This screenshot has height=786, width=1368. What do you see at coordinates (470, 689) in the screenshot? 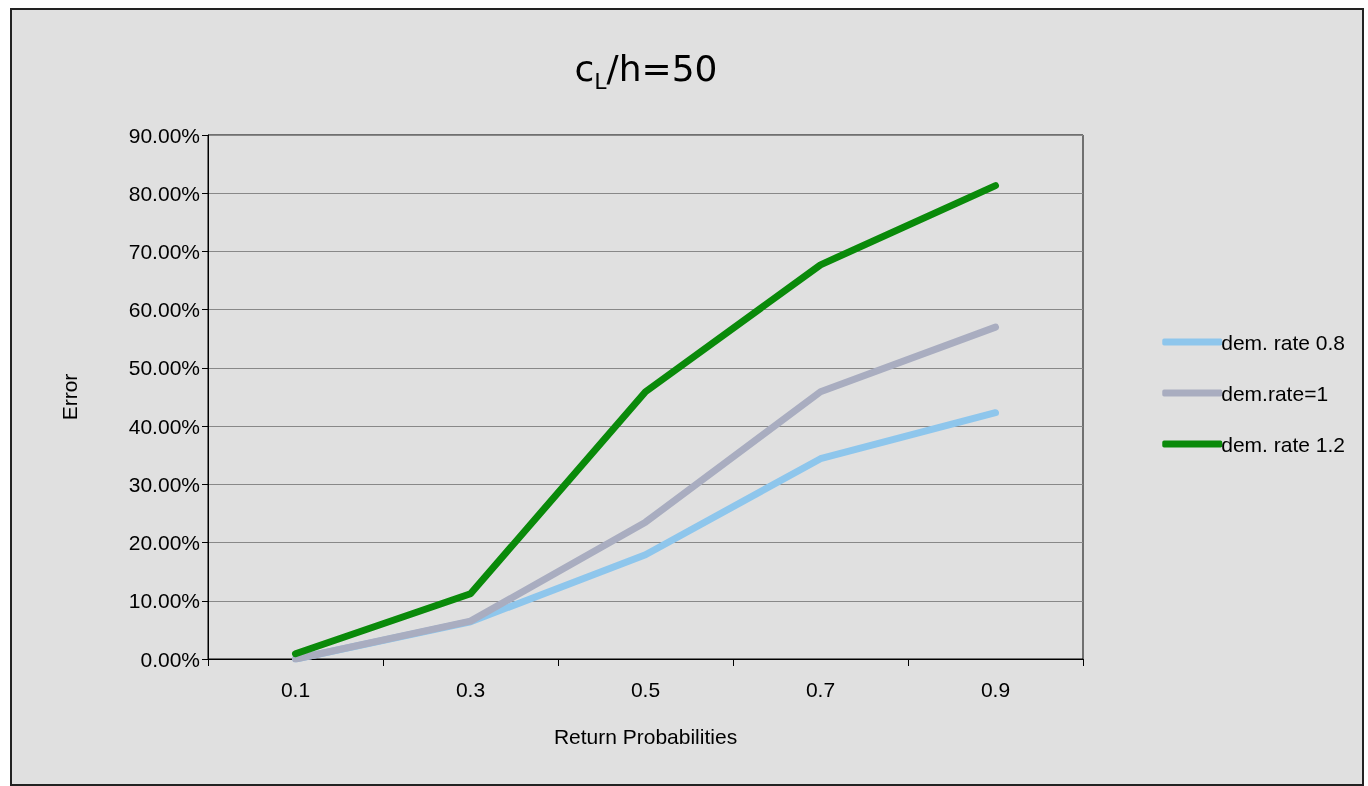
I see `x-tick-label: 0.3` at bounding box center [470, 689].